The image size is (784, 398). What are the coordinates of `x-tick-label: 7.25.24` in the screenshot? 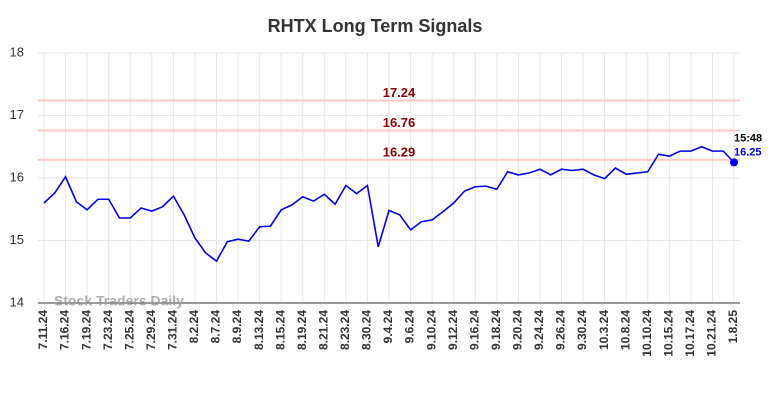 It's located at (129, 330).